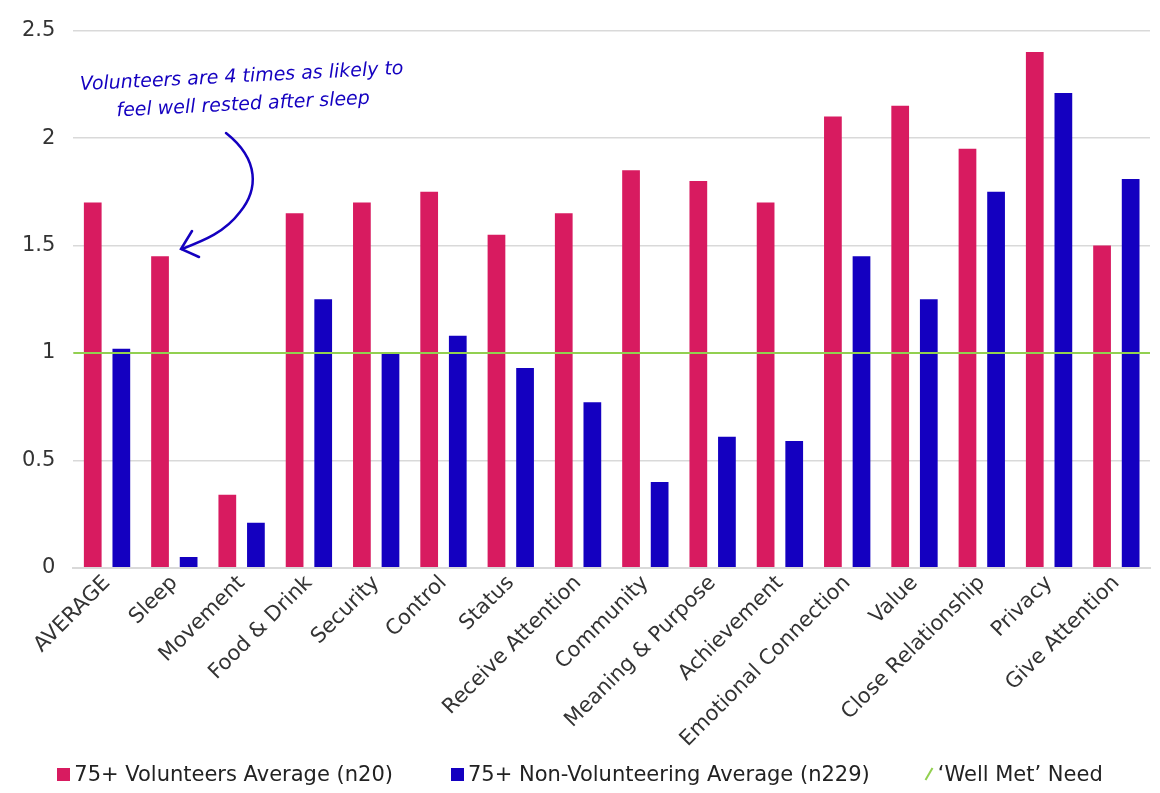 The image size is (1160, 793). Describe the element at coordinates (1020, 774) in the screenshot. I see `legend-label: ‘Well Met’ Need` at that location.